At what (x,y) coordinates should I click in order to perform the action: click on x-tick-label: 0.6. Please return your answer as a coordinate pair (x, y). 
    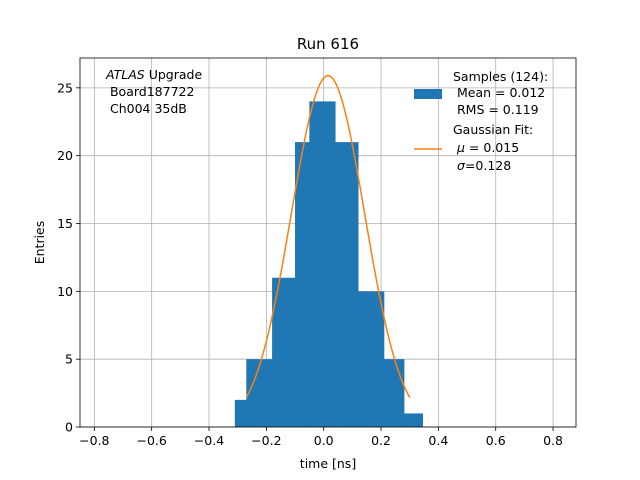
    Looking at the image, I should click on (496, 440).